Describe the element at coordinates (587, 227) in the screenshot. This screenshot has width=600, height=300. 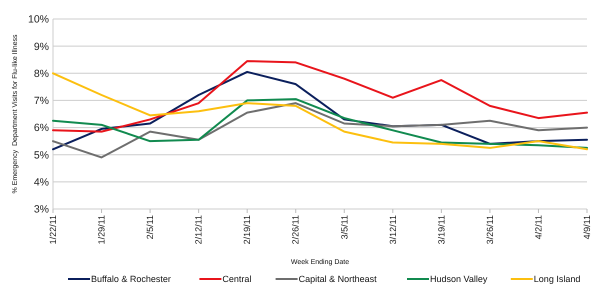
I see `x-tick-label: 4/9/11` at that location.